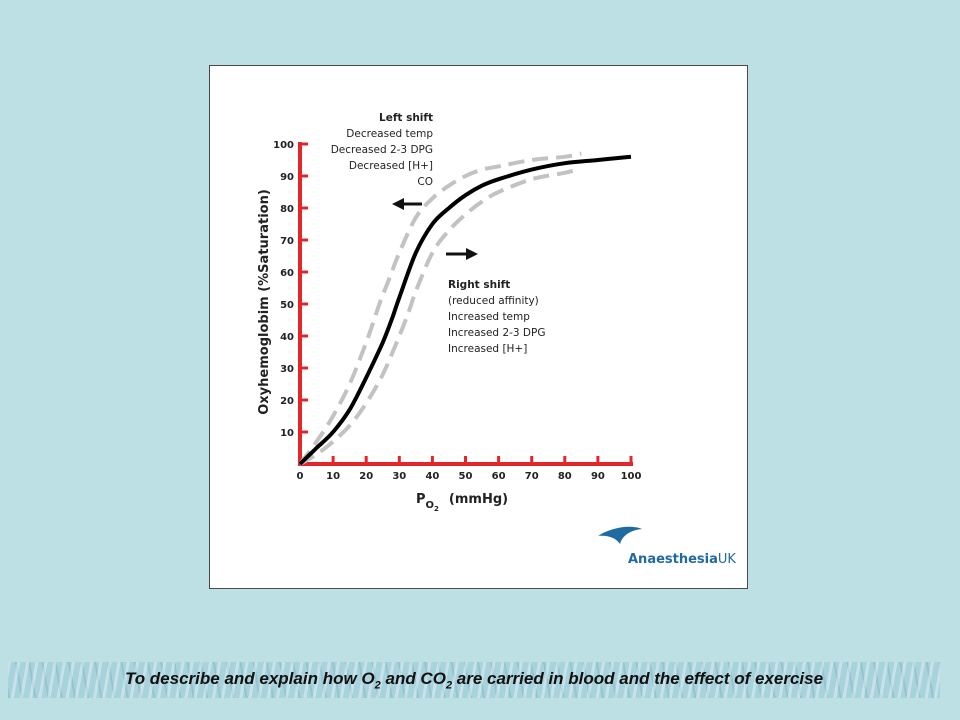  What do you see at coordinates (436, 509) in the screenshot?
I see `x-axis-title-subsub: 2` at bounding box center [436, 509].